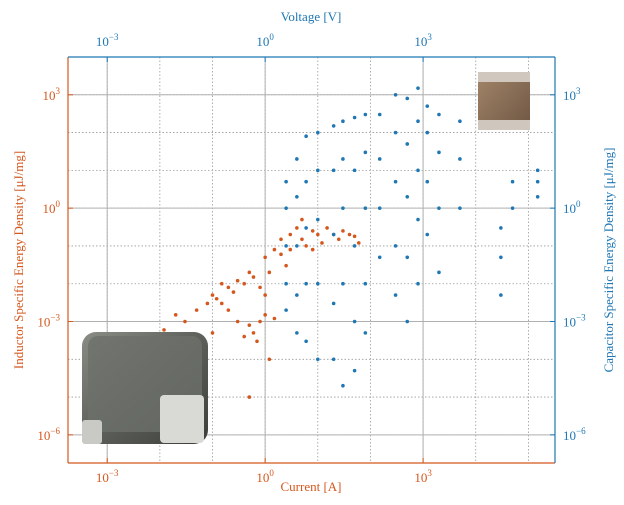 The height and width of the screenshot is (505, 624). Describe the element at coordinates (107, 40) in the screenshot. I see `x2-tick-label: 10⁻³` at that location.